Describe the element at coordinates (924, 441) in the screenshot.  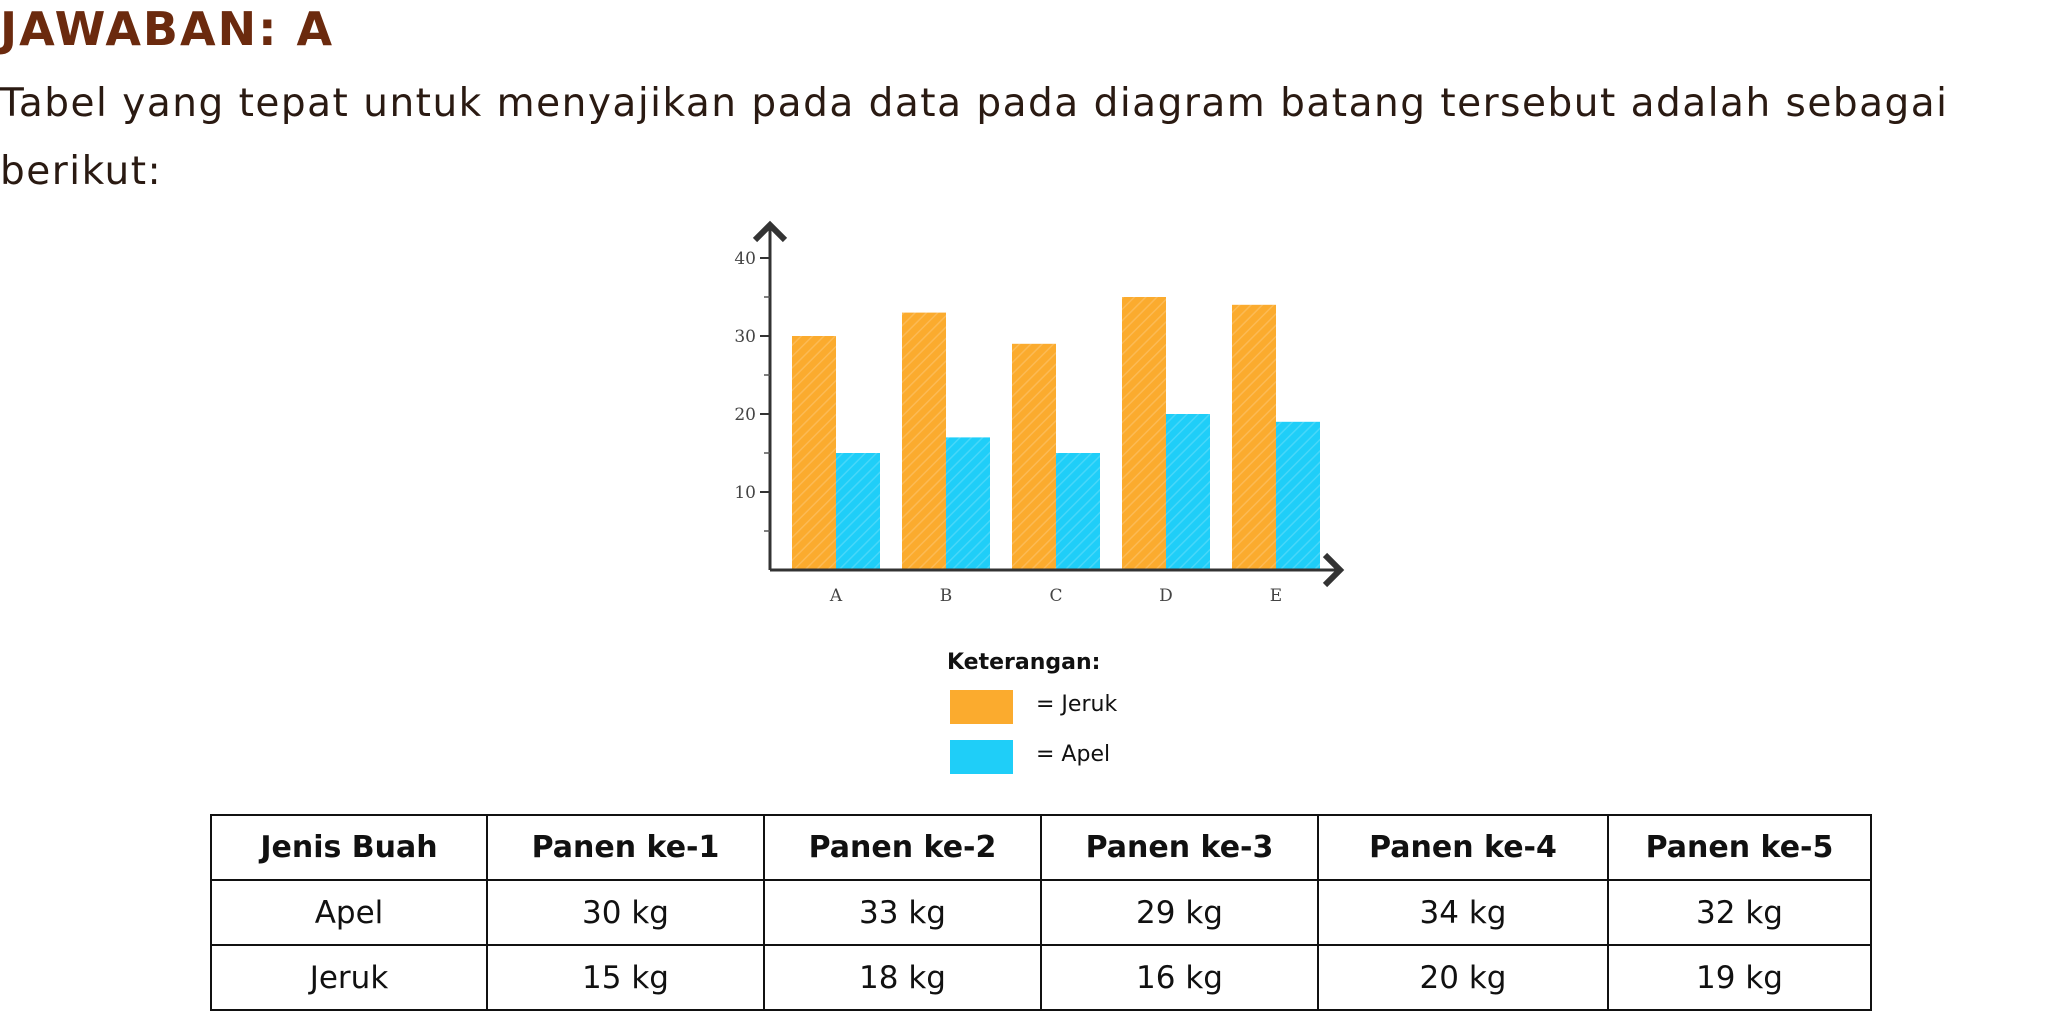
I see `bar-jeruk-b-texture` at that location.